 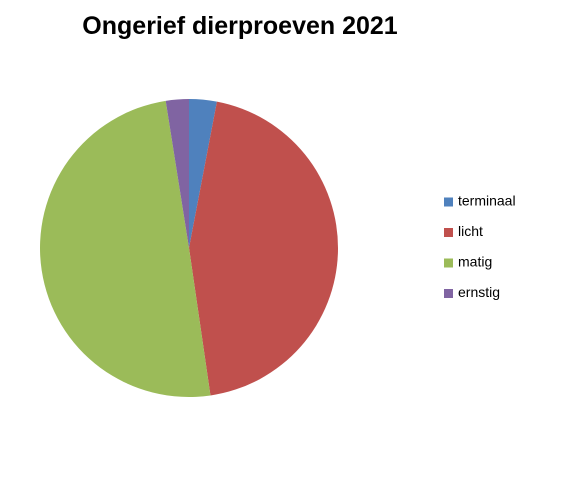 What do you see at coordinates (487, 201) in the screenshot?
I see `legend-label: terminaal` at bounding box center [487, 201].